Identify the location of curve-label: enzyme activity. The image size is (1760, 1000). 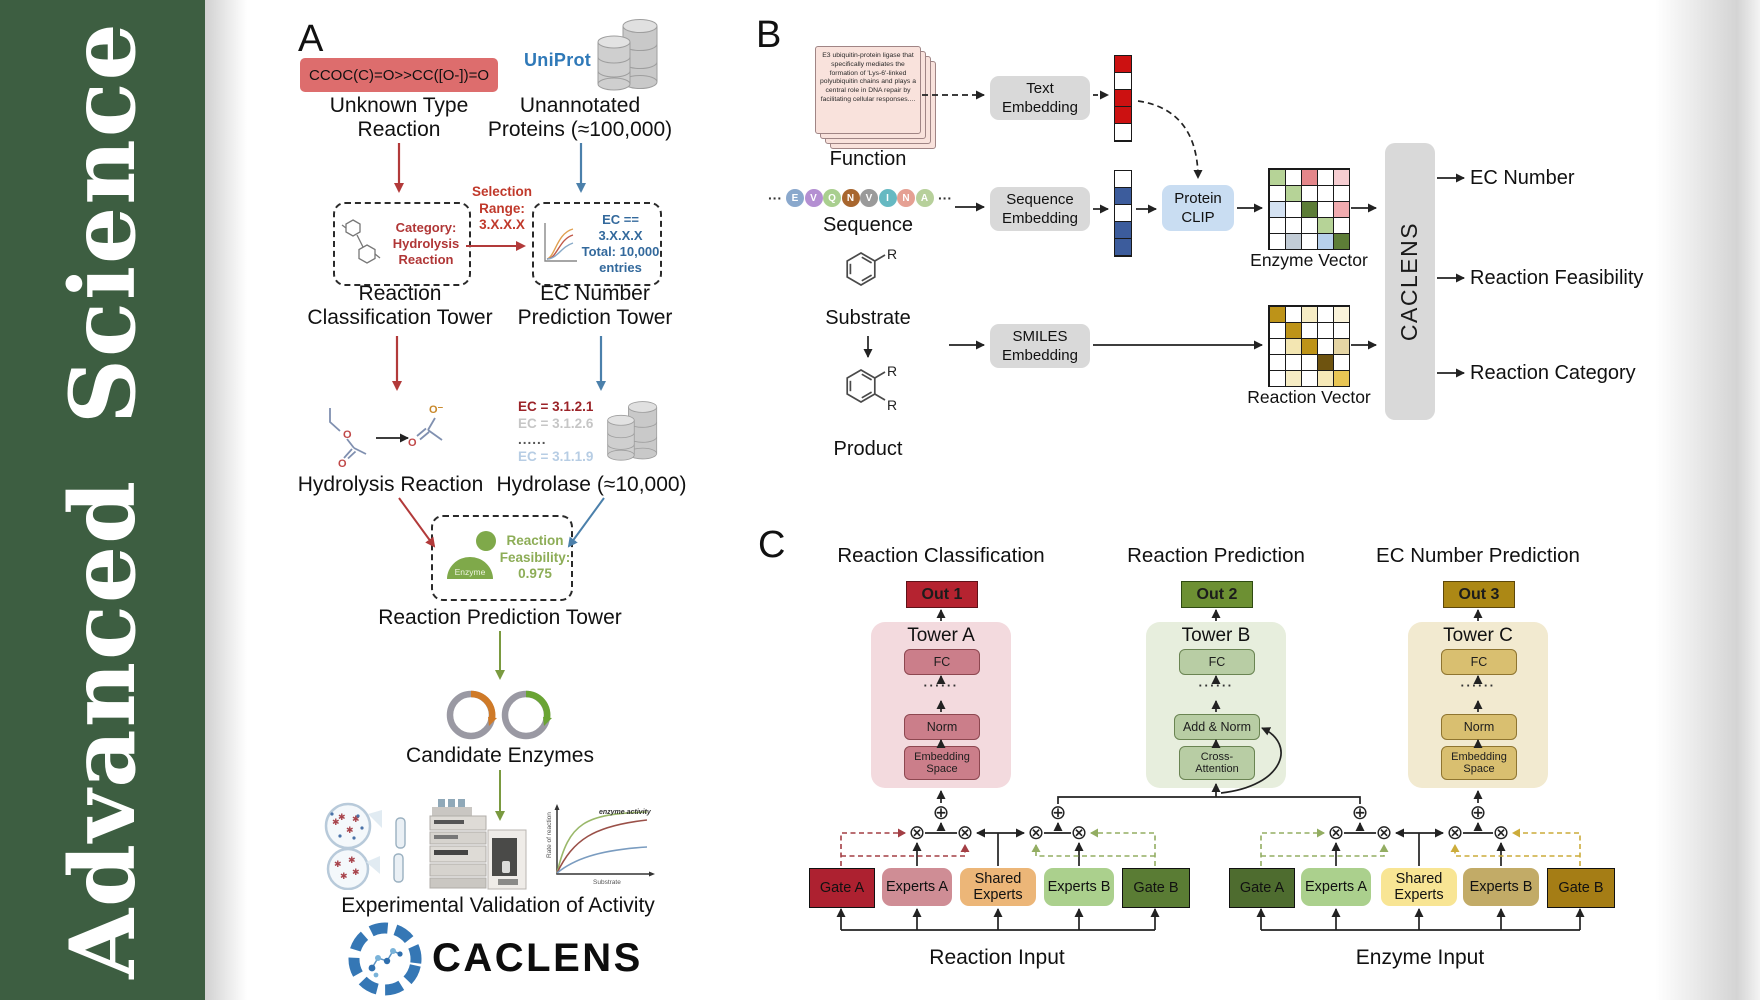
(625, 812).